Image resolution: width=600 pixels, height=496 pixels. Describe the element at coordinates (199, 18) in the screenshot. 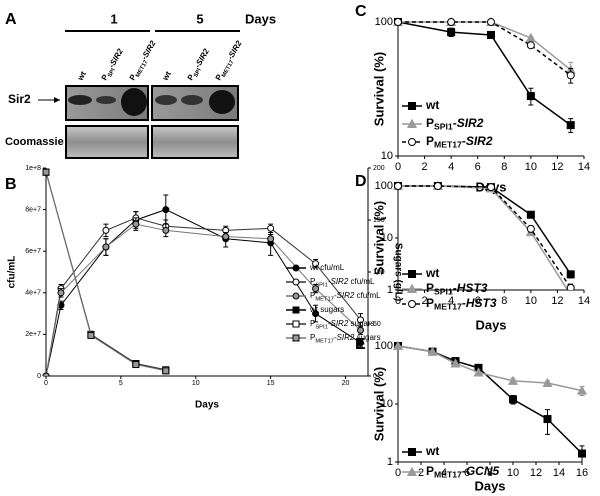

I see `day-group: 5` at that location.